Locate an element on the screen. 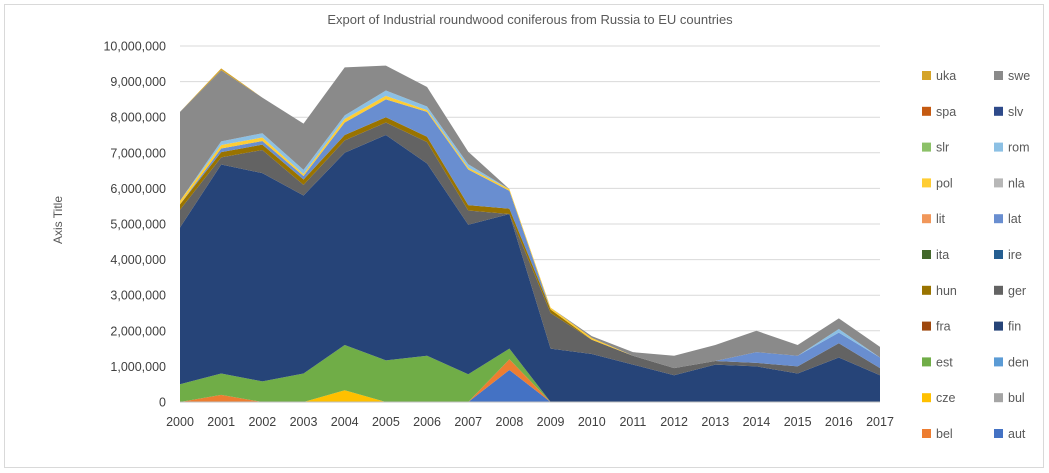 This screenshot has width=1049, height=473. legend-label-uka: uka is located at coordinates (946, 76).